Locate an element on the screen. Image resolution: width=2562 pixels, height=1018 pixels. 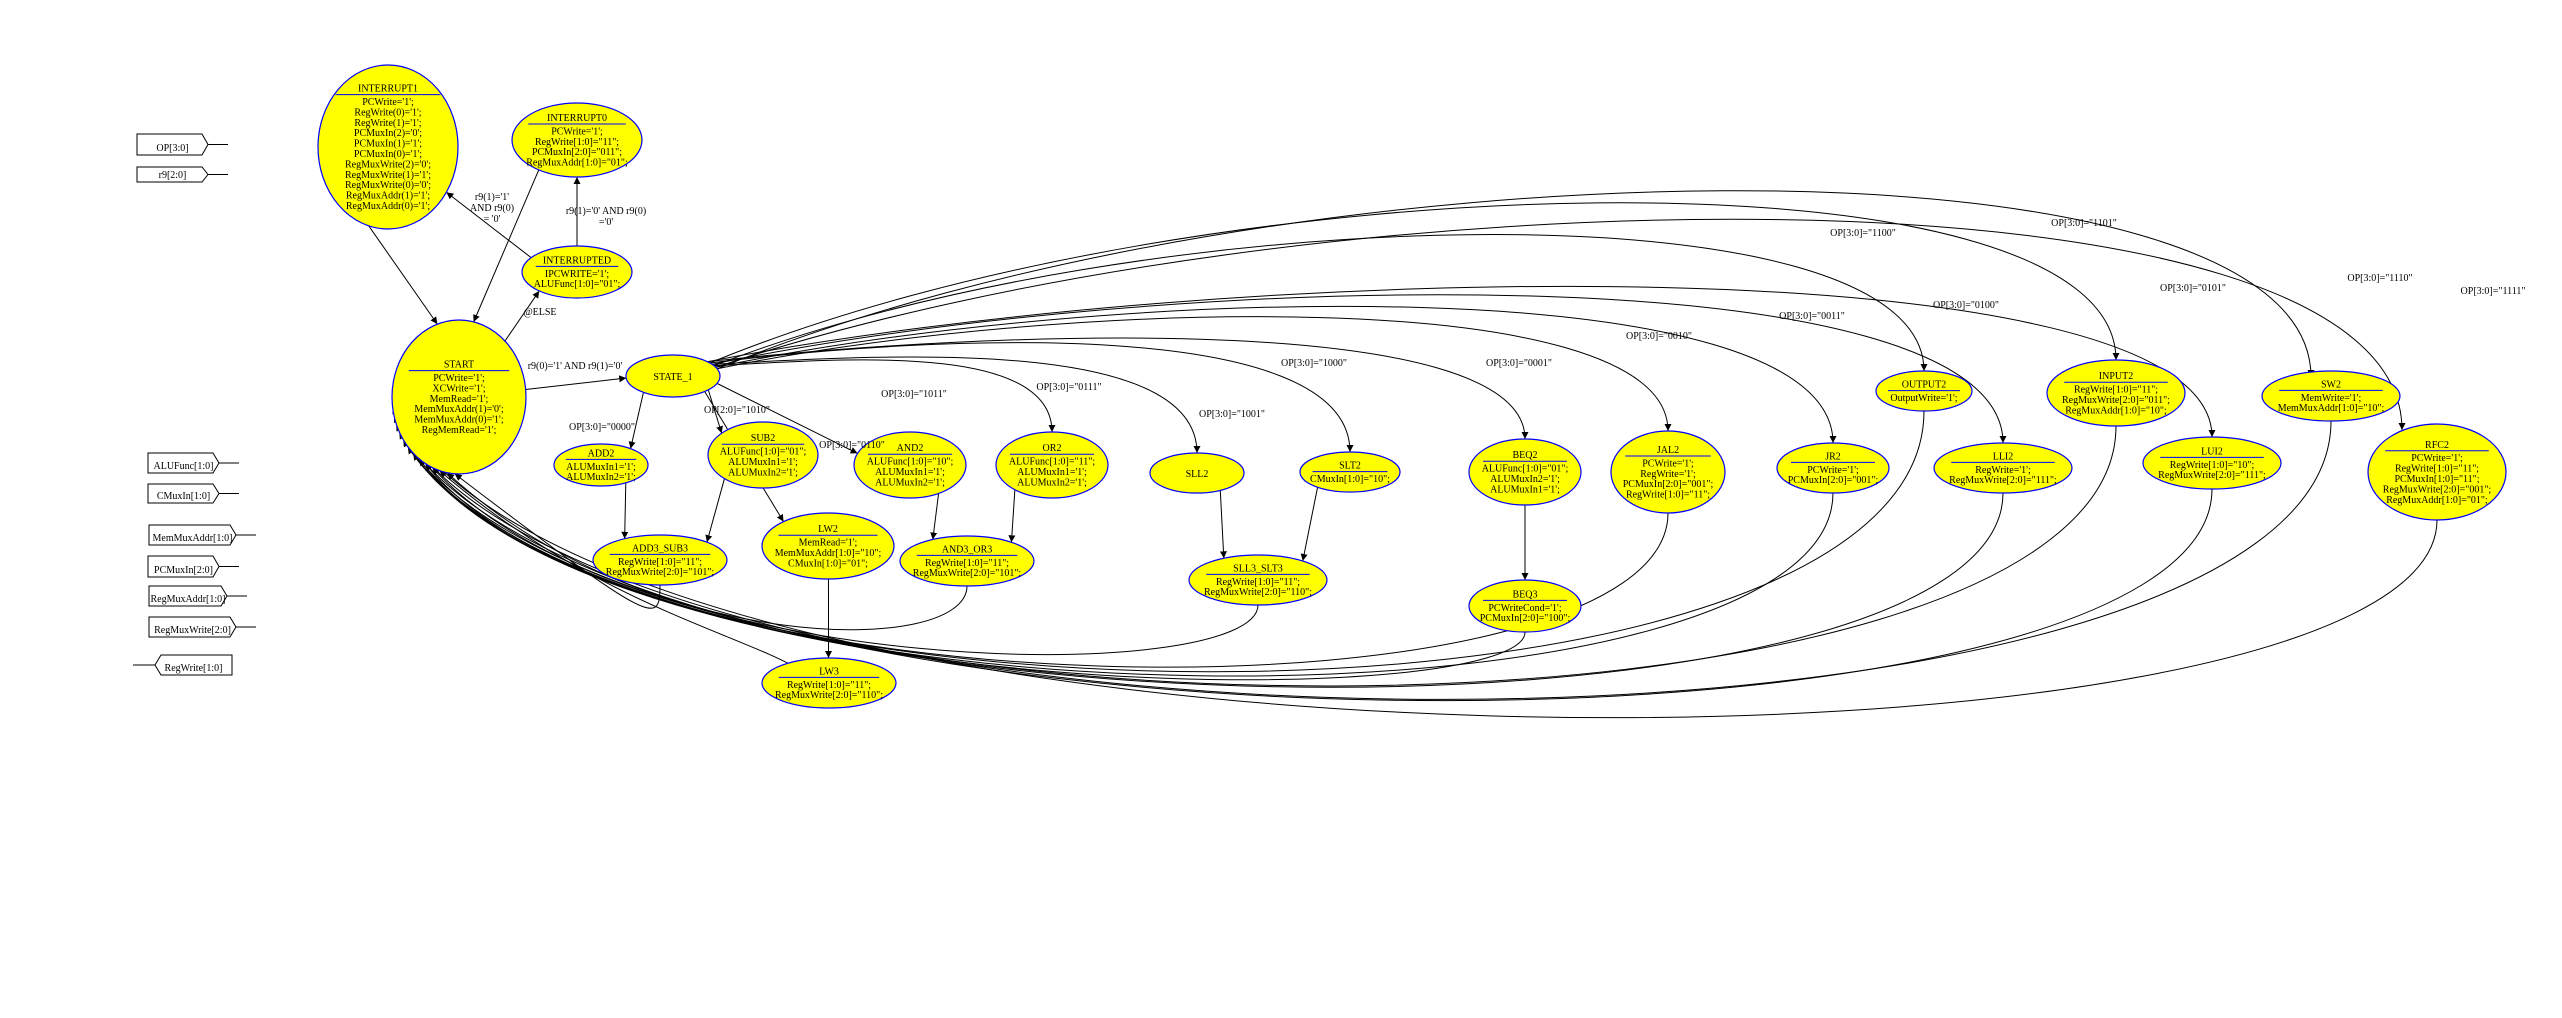
transition-state-1-to-sw2 is located at coordinates (1515, 284).